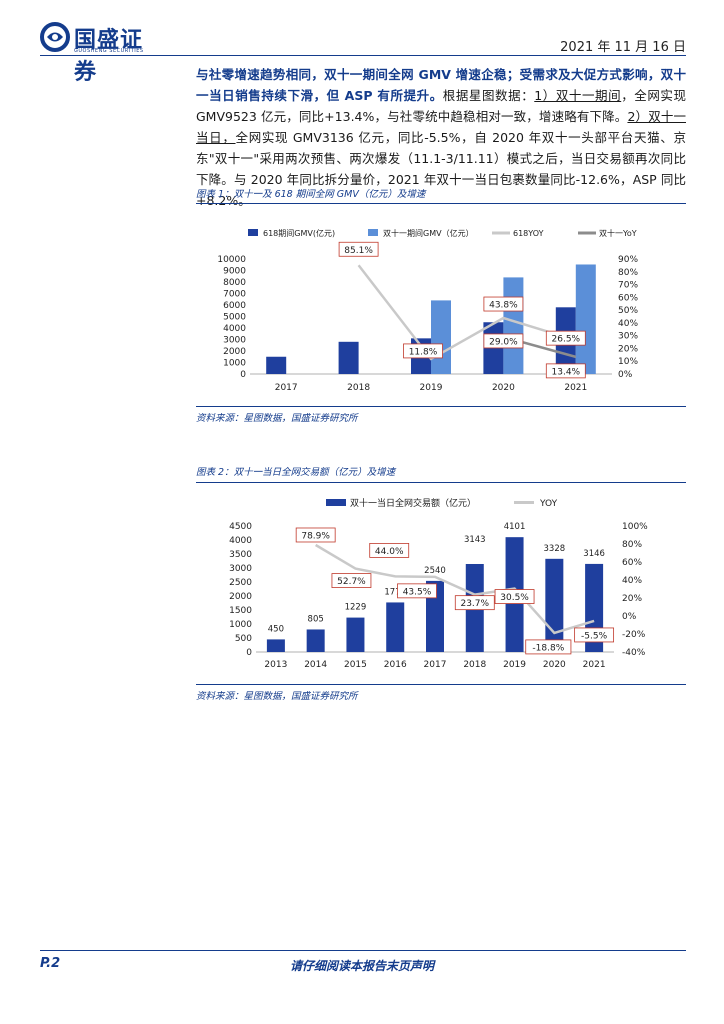 The image size is (724, 1024). What do you see at coordinates (431, 388) in the screenshot?
I see `x-tick-label: 2019` at bounding box center [431, 388].